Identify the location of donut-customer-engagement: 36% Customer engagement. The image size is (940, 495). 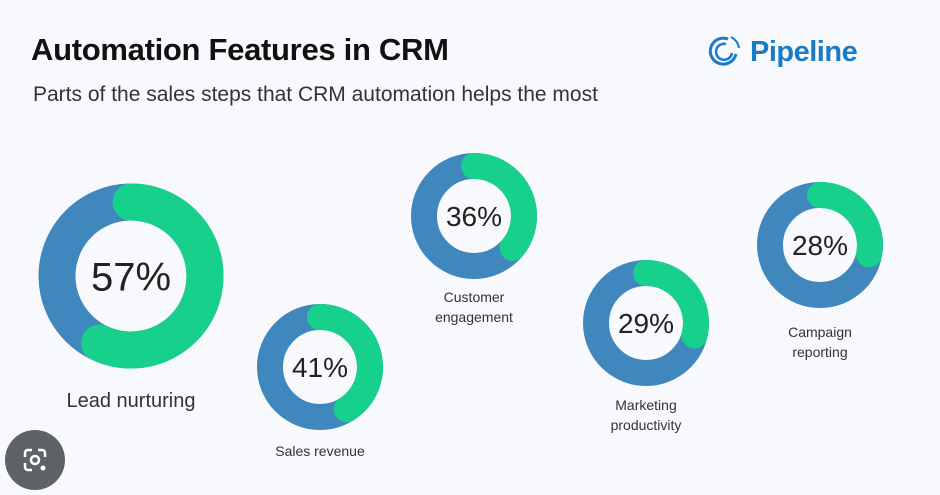
(474, 239).